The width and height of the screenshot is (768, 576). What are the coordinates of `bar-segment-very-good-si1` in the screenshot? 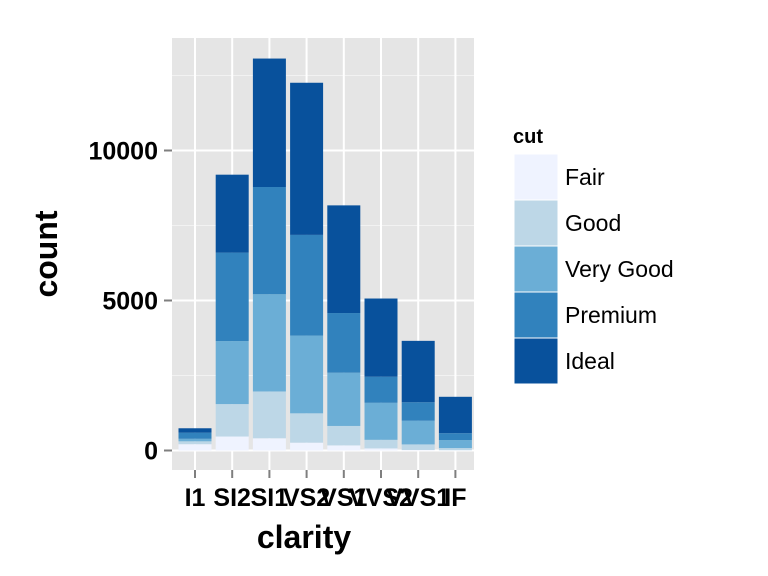 It's located at (269, 343).